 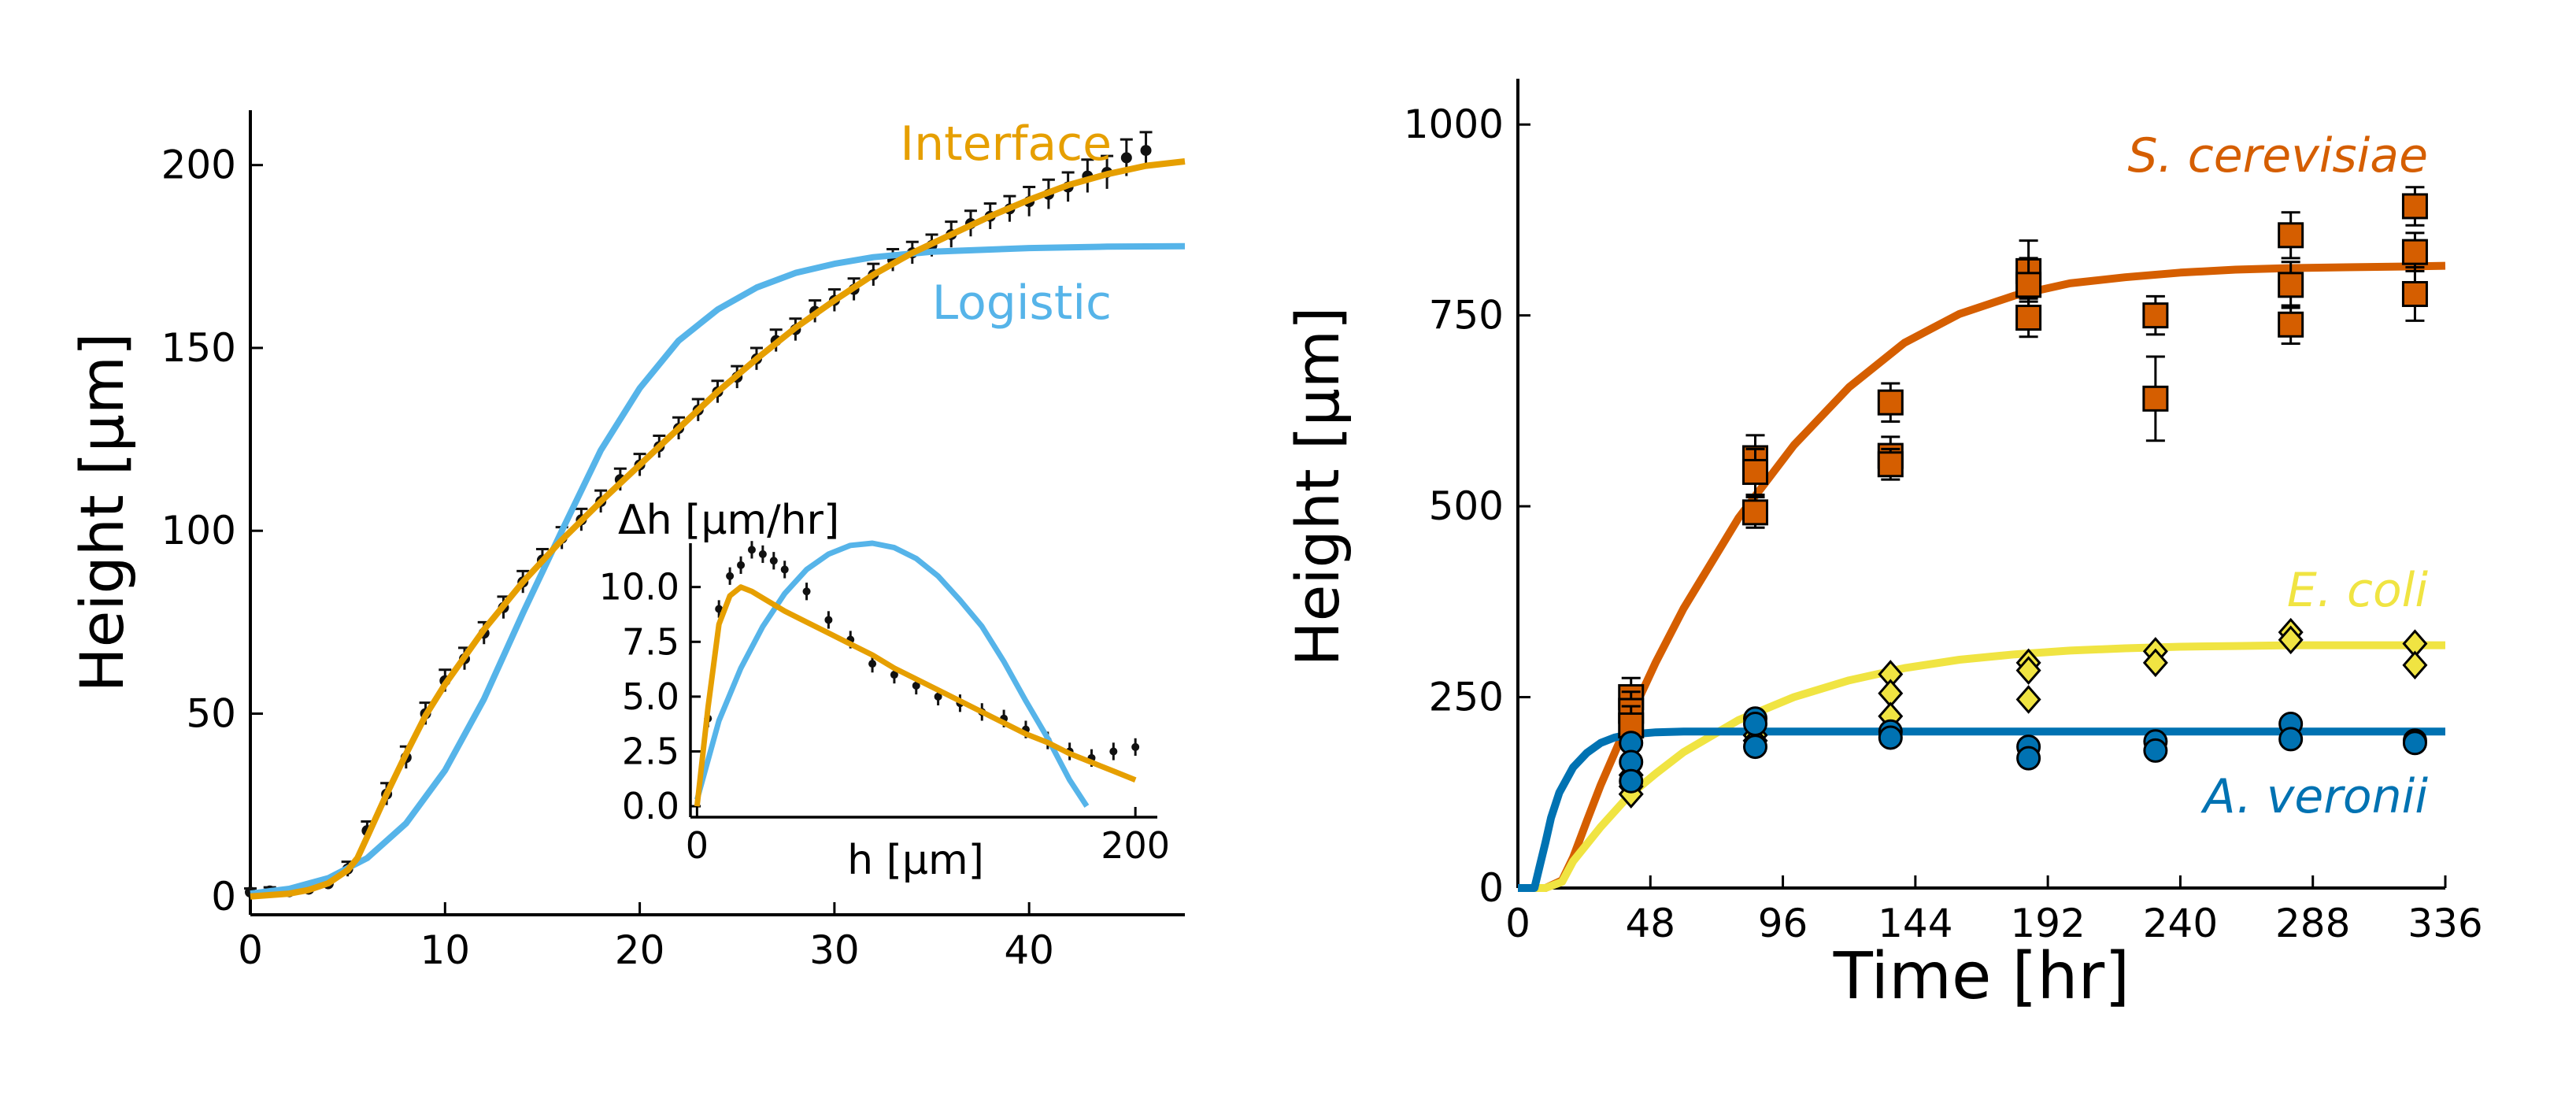 What do you see at coordinates (2047, 923) in the screenshot?
I see `x-tick-label: 192` at bounding box center [2047, 923].